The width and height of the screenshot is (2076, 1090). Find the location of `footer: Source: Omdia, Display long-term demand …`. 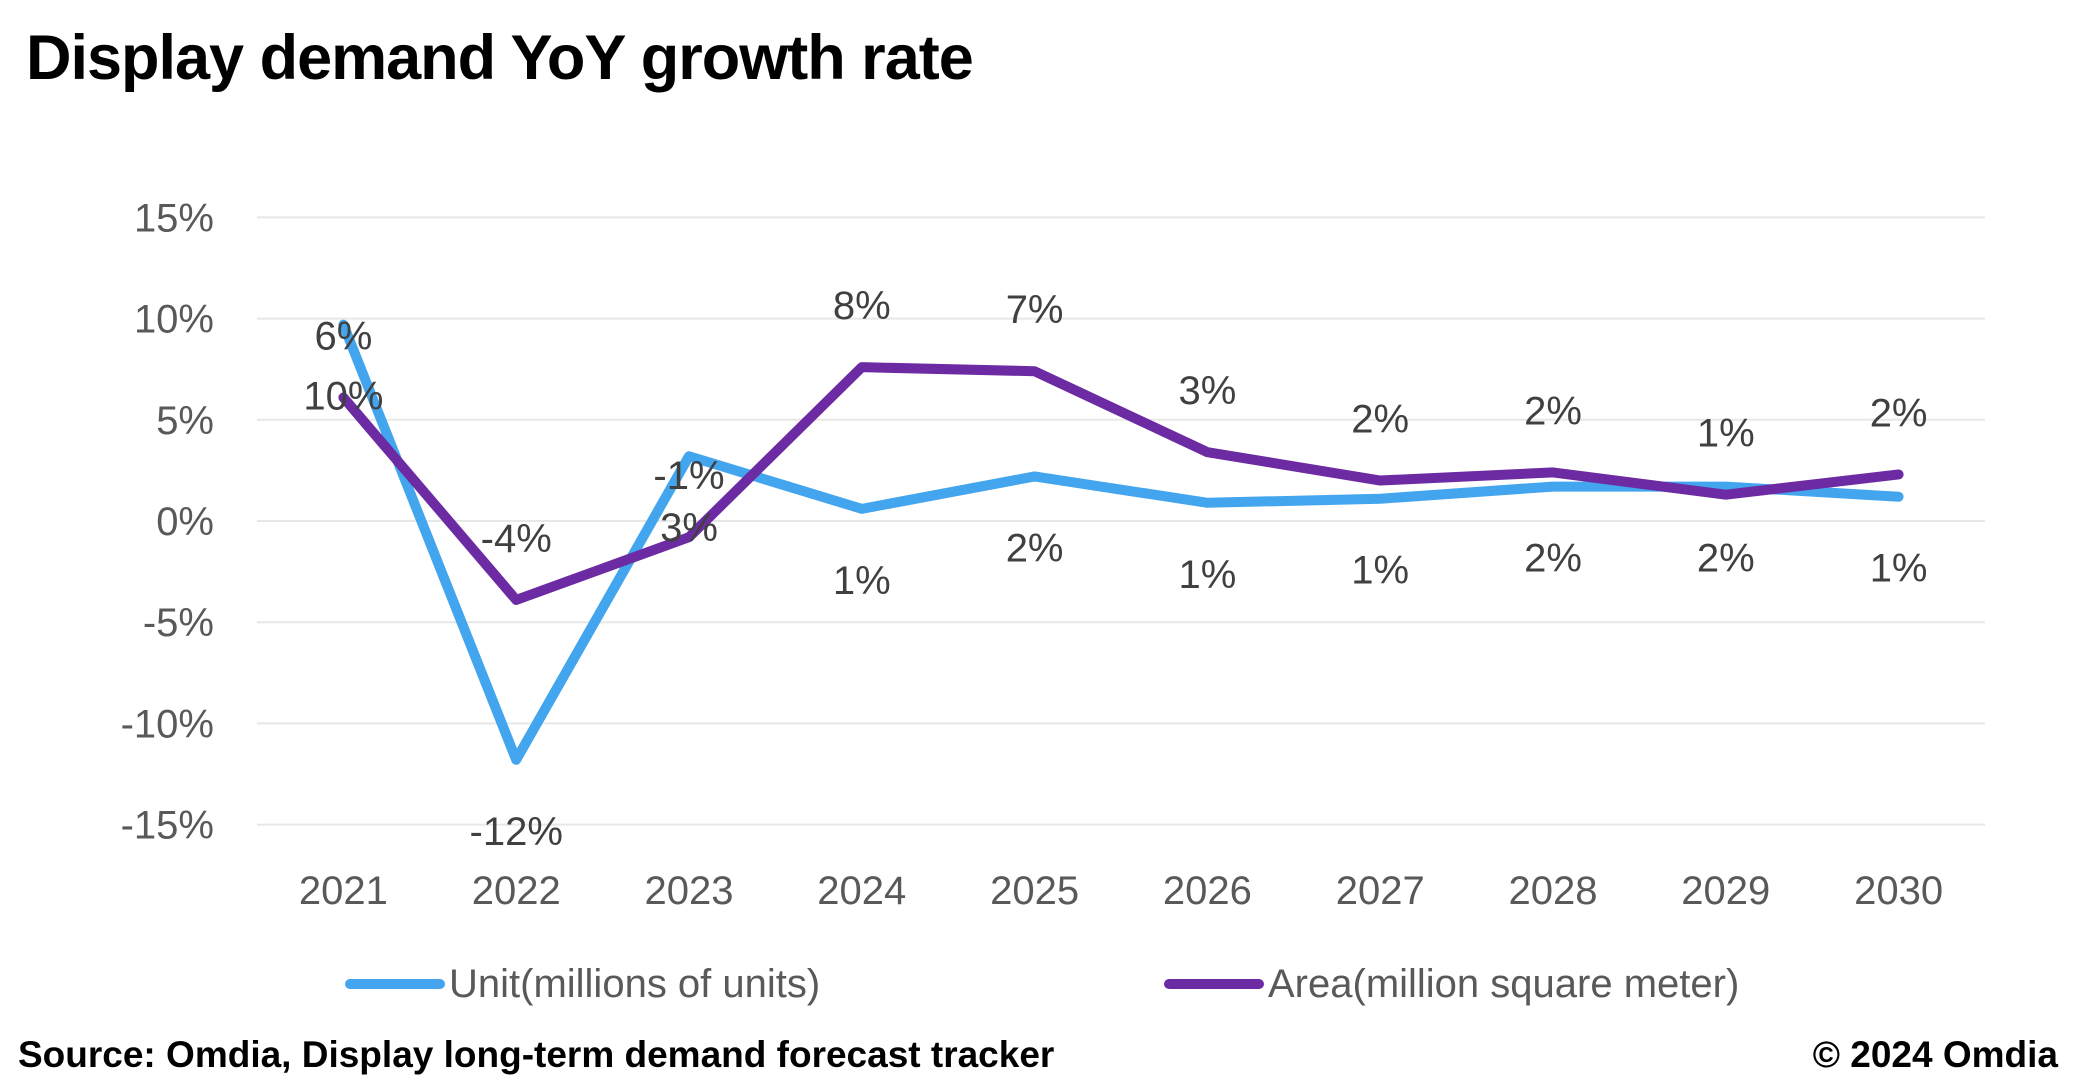

footer: Source: Omdia, Display long-term demand … is located at coordinates (1038, 1059).